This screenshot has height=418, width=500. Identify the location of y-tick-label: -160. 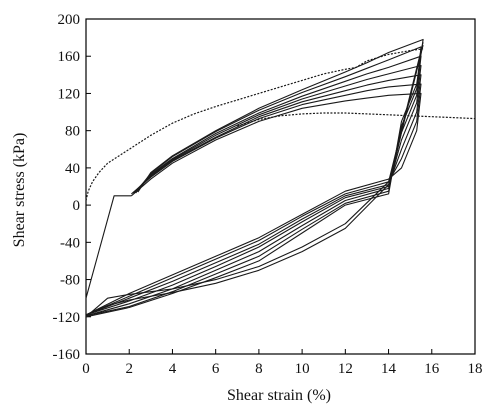
(67, 355).